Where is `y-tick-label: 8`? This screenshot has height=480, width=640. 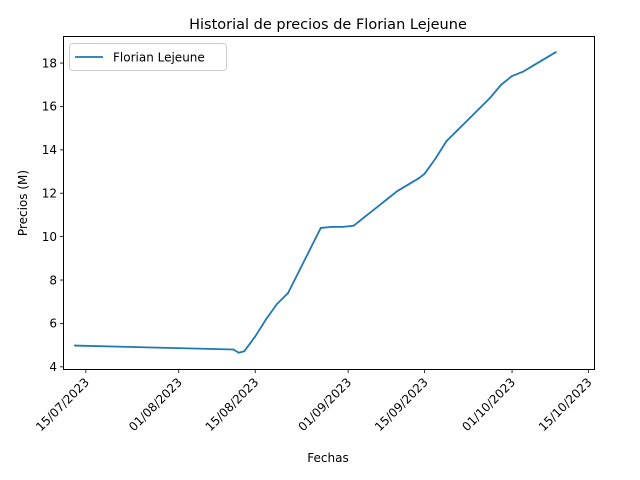 y-tick-label: 8 is located at coordinates (53, 280).